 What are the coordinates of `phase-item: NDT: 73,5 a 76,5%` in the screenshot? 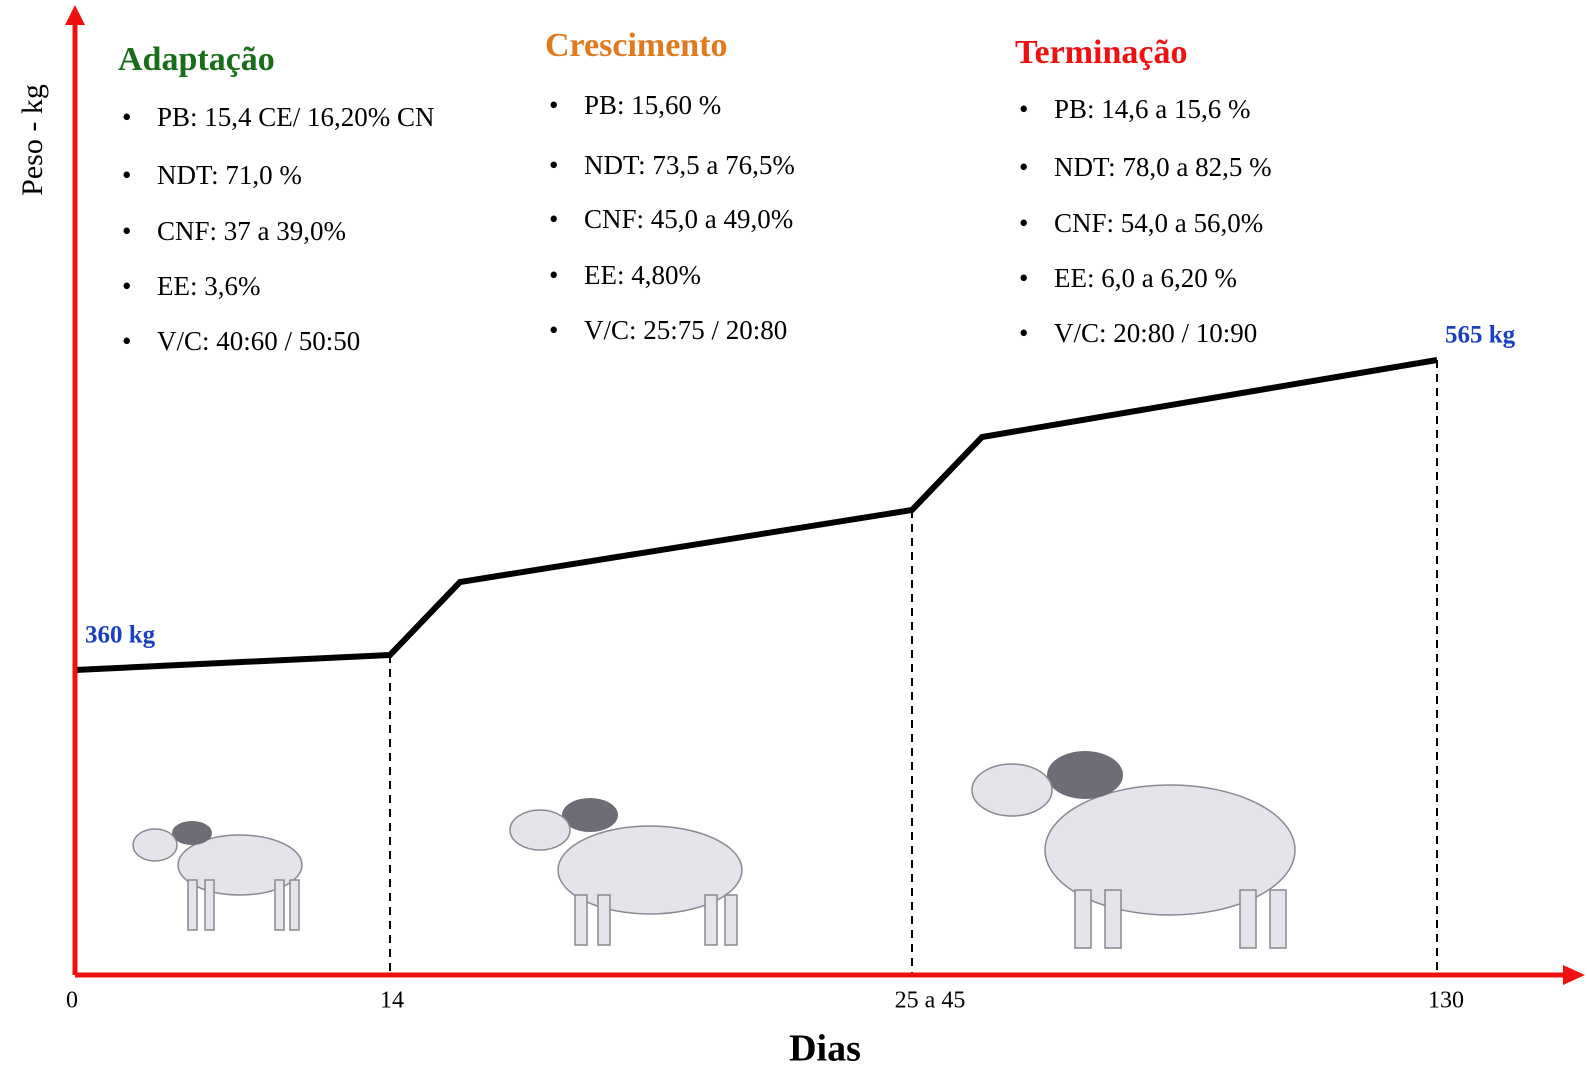 It's located at (689, 165).